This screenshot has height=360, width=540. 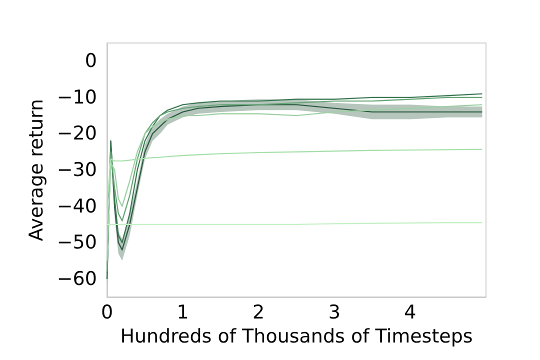 What do you see at coordinates (76, 133) in the screenshot?
I see `y-tick-label: −20` at bounding box center [76, 133].